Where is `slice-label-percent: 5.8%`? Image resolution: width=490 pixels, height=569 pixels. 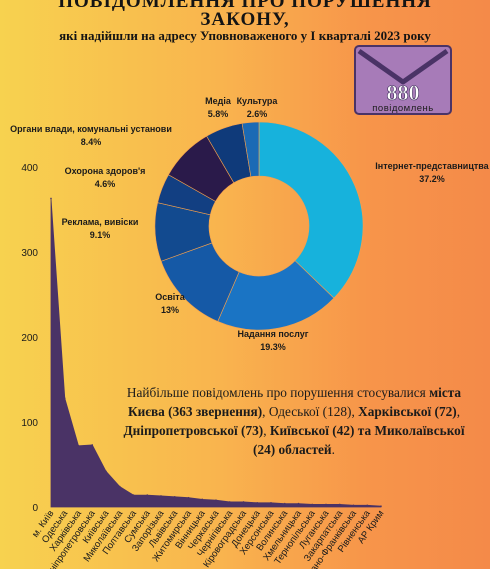 slice-label-percent: 5.8% is located at coordinates (218, 114).